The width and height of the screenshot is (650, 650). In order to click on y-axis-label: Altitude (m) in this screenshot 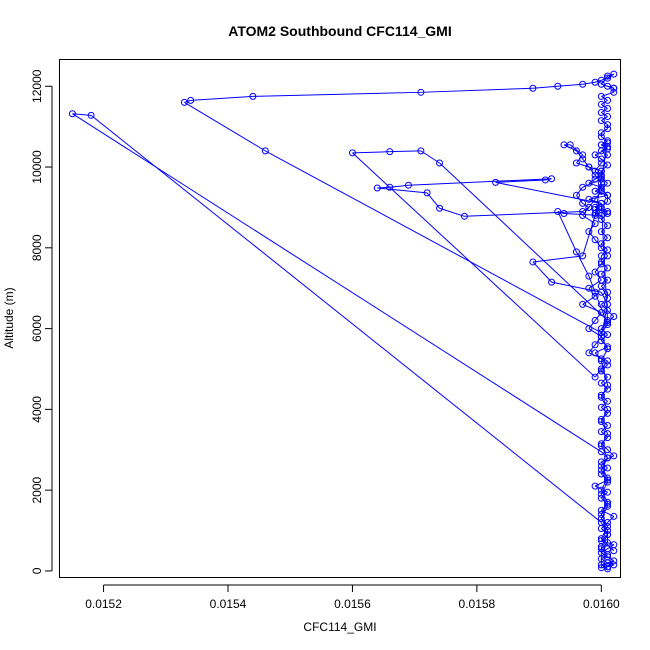, I will do `click(9, 317)`.